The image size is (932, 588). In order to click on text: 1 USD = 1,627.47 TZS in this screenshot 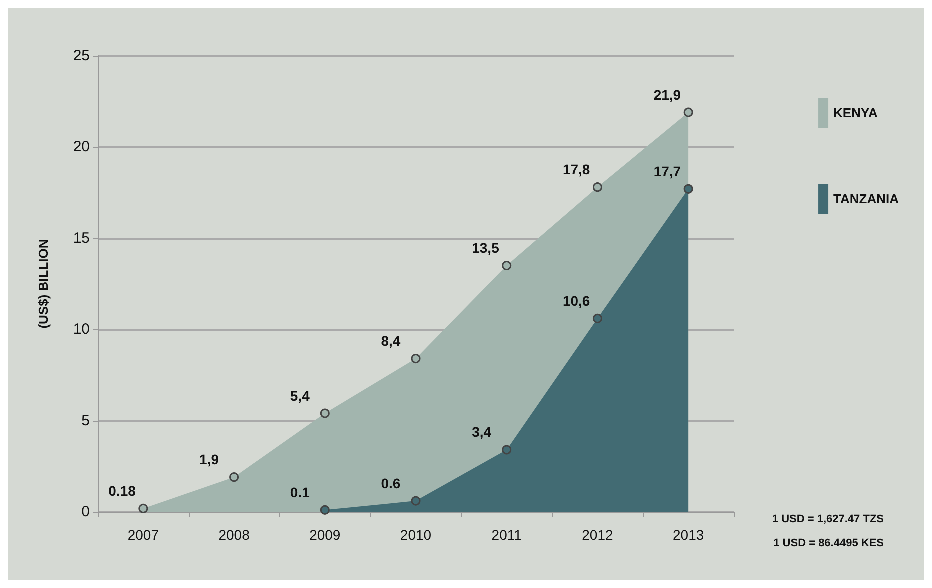, I will do `click(828, 520)`.